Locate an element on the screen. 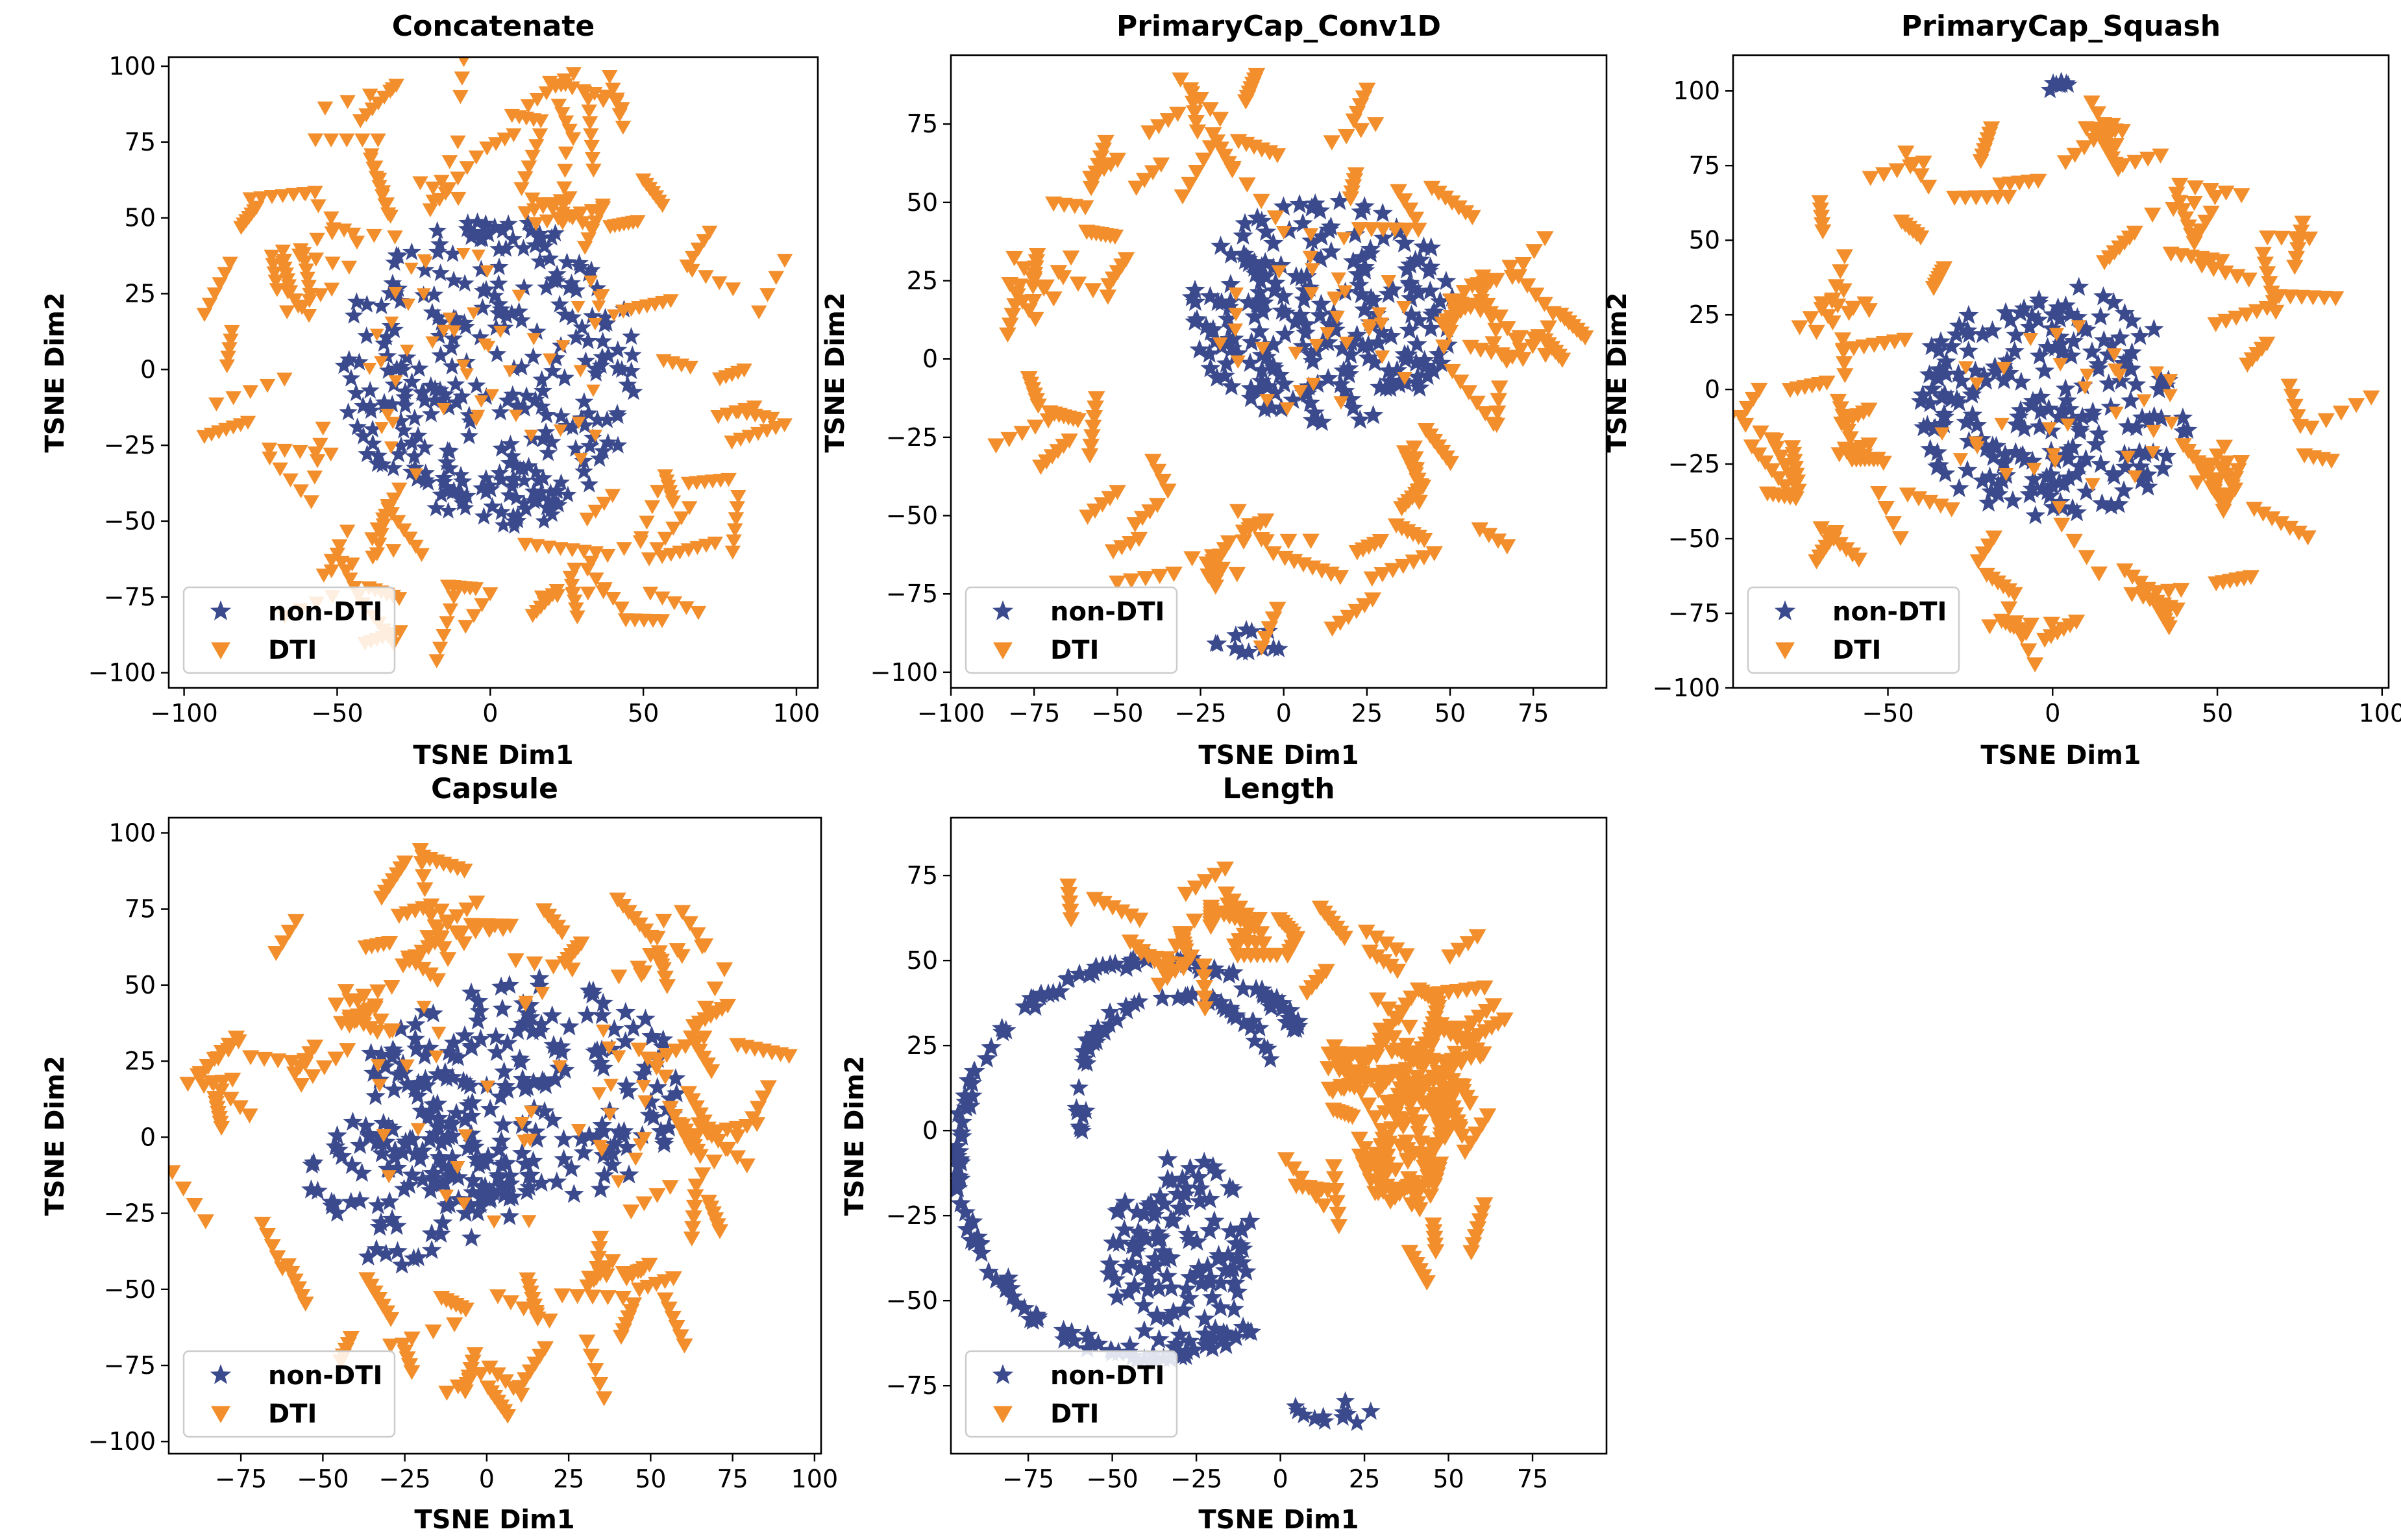  legend-triangle-icon is located at coordinates (220, 650).